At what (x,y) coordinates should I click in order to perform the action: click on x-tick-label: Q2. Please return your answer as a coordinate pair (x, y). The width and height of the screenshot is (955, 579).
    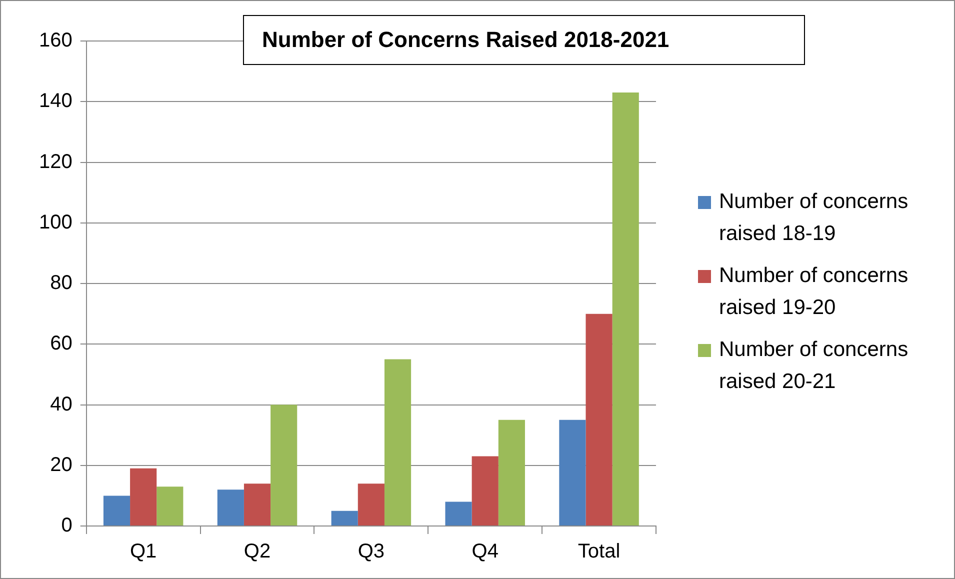
    Looking at the image, I should click on (257, 551).